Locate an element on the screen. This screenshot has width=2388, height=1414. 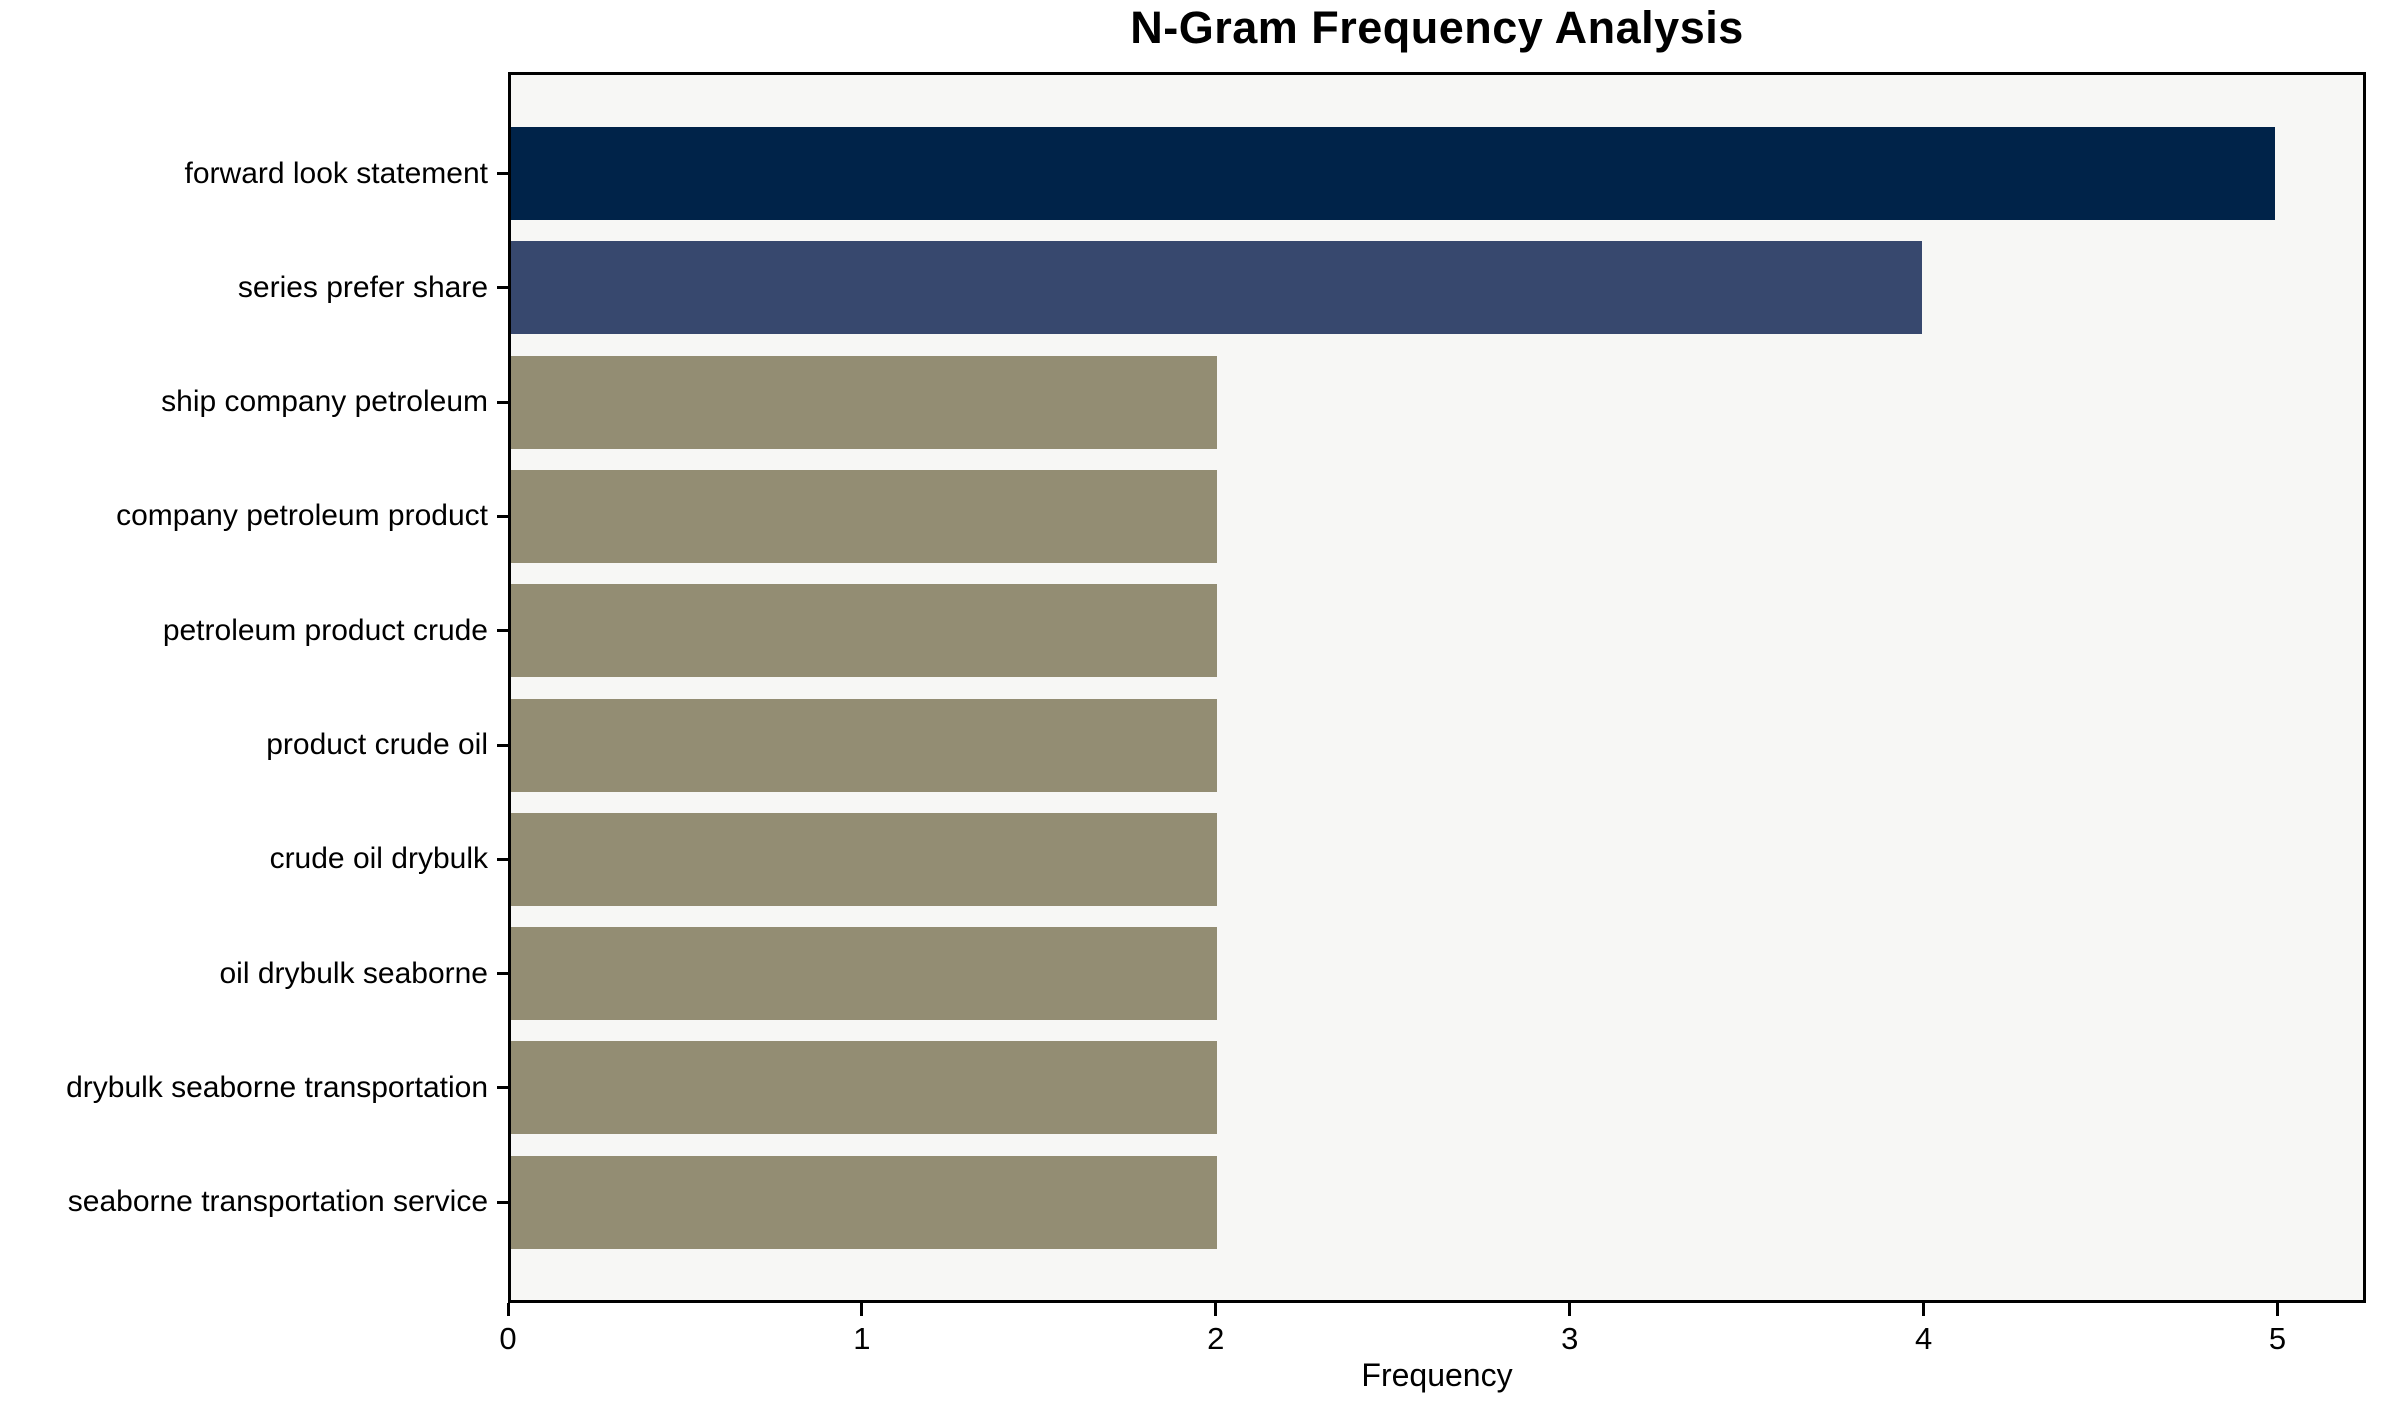
chart-title: N-Gram Frequency Analysis is located at coordinates (1437, 27).